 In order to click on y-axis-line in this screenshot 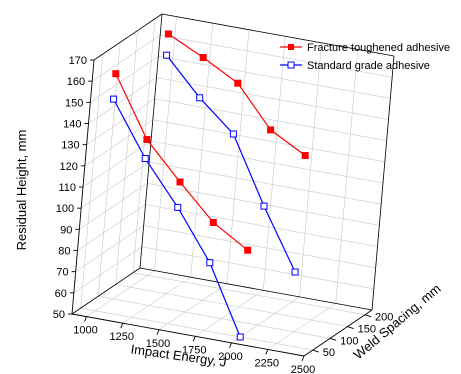, I will do `click(338, 333)`.